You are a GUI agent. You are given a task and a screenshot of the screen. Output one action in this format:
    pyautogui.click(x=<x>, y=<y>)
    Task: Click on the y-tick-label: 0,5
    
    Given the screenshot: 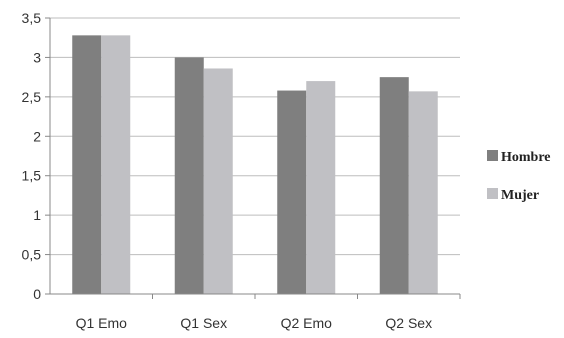 What is the action you would take?
    pyautogui.click(x=32, y=255)
    